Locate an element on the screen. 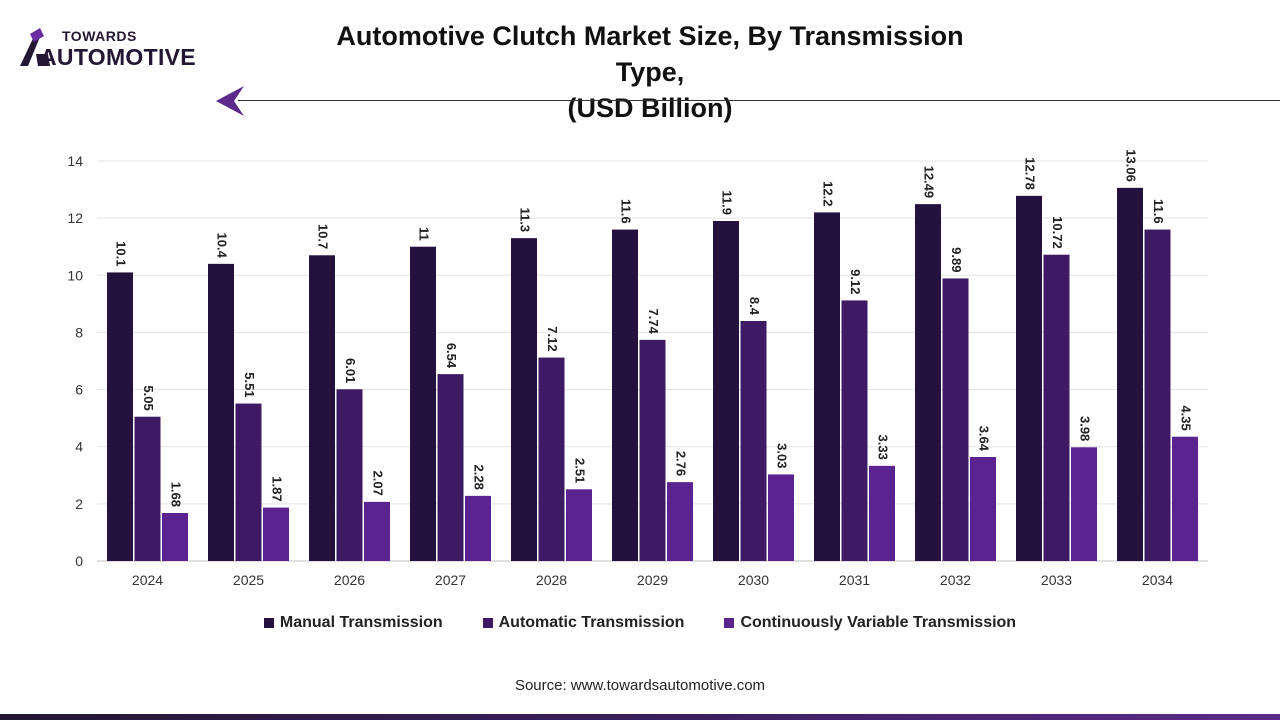 The image size is (1280, 720). y-tick-label: 12 is located at coordinates (75, 218).